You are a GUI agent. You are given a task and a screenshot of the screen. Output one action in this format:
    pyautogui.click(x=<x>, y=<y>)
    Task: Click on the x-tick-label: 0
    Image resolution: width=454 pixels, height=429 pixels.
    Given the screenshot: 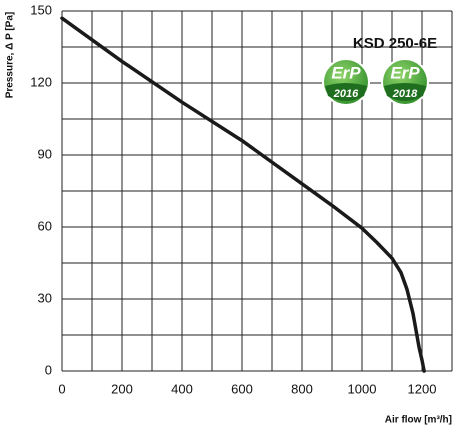 What is the action you would take?
    pyautogui.click(x=61, y=388)
    